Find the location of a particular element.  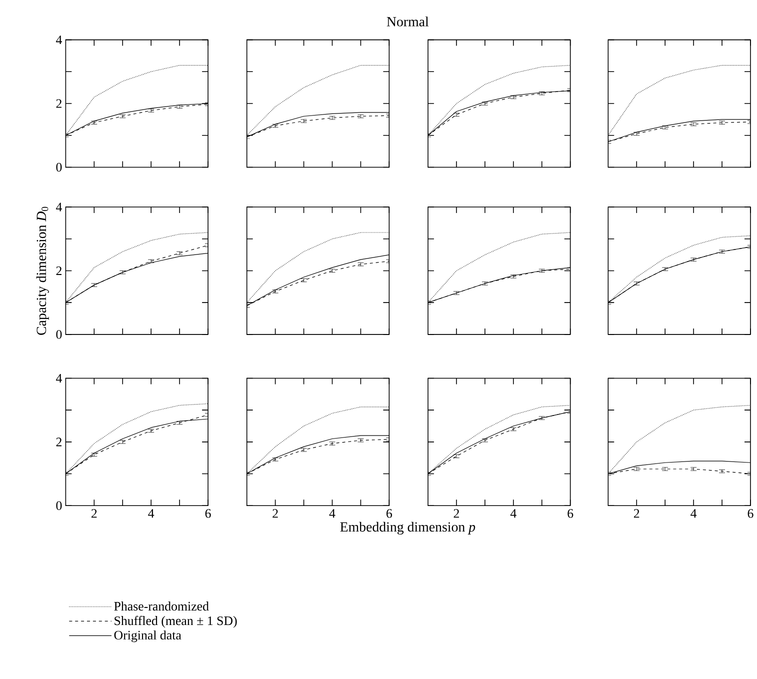

chart-title: Normal is located at coordinates (407, 21).